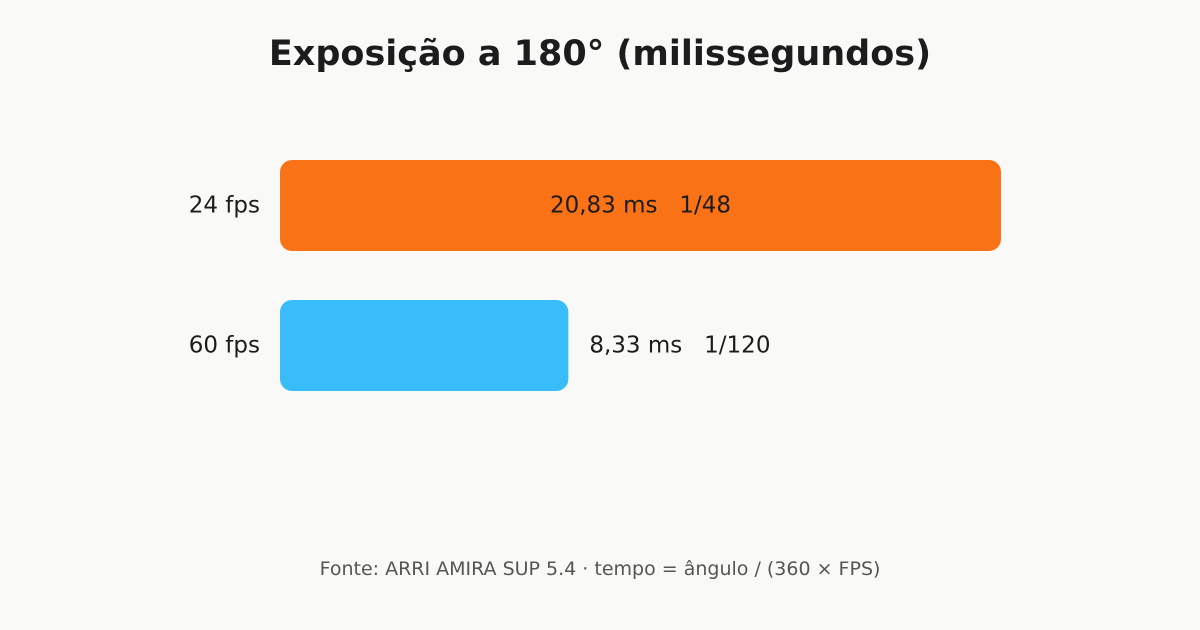 This screenshot has height=630, width=1200. I want to click on chart-title: Exposição a 180° (milissegundos), so click(600, 54).